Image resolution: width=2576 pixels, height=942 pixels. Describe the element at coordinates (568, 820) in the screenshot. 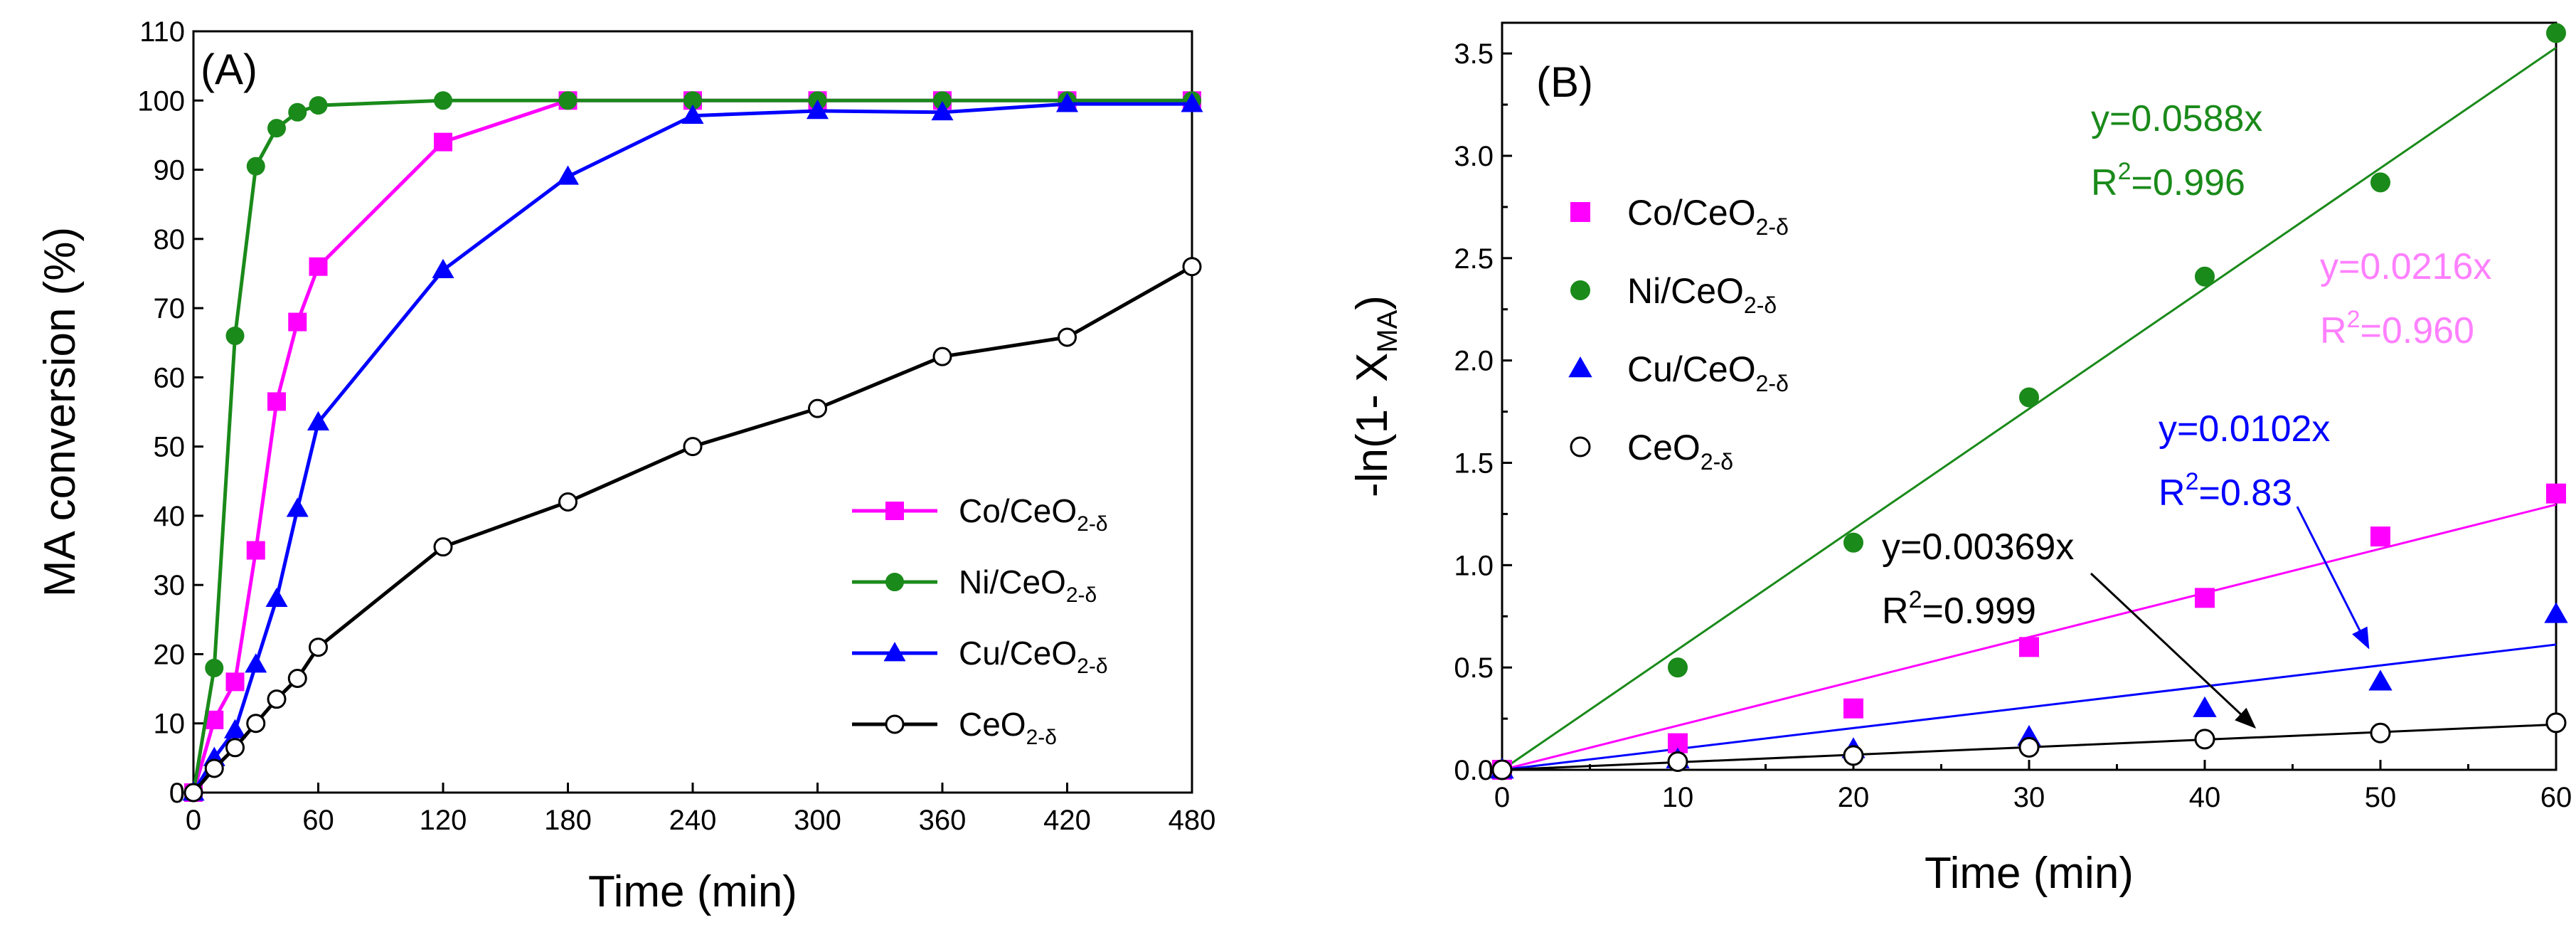

I see `x-tick-label: 180` at that location.